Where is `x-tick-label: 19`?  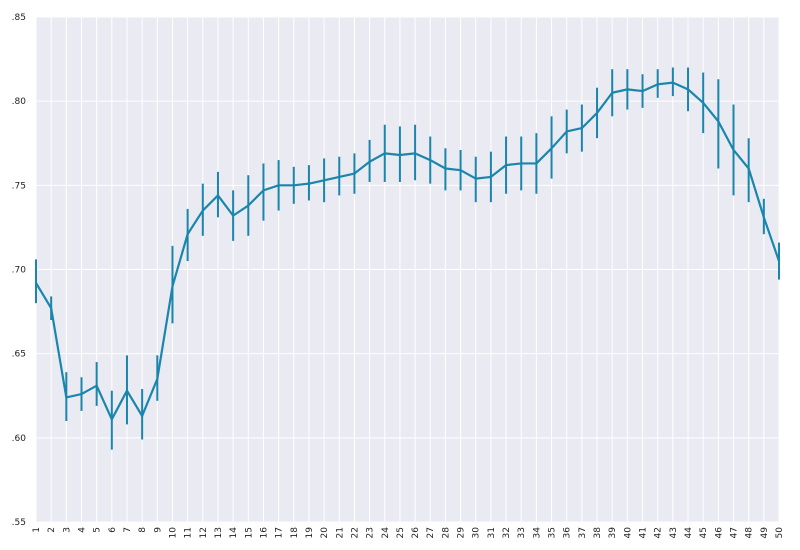
x-tick-label: 19 is located at coordinates (310, 533).